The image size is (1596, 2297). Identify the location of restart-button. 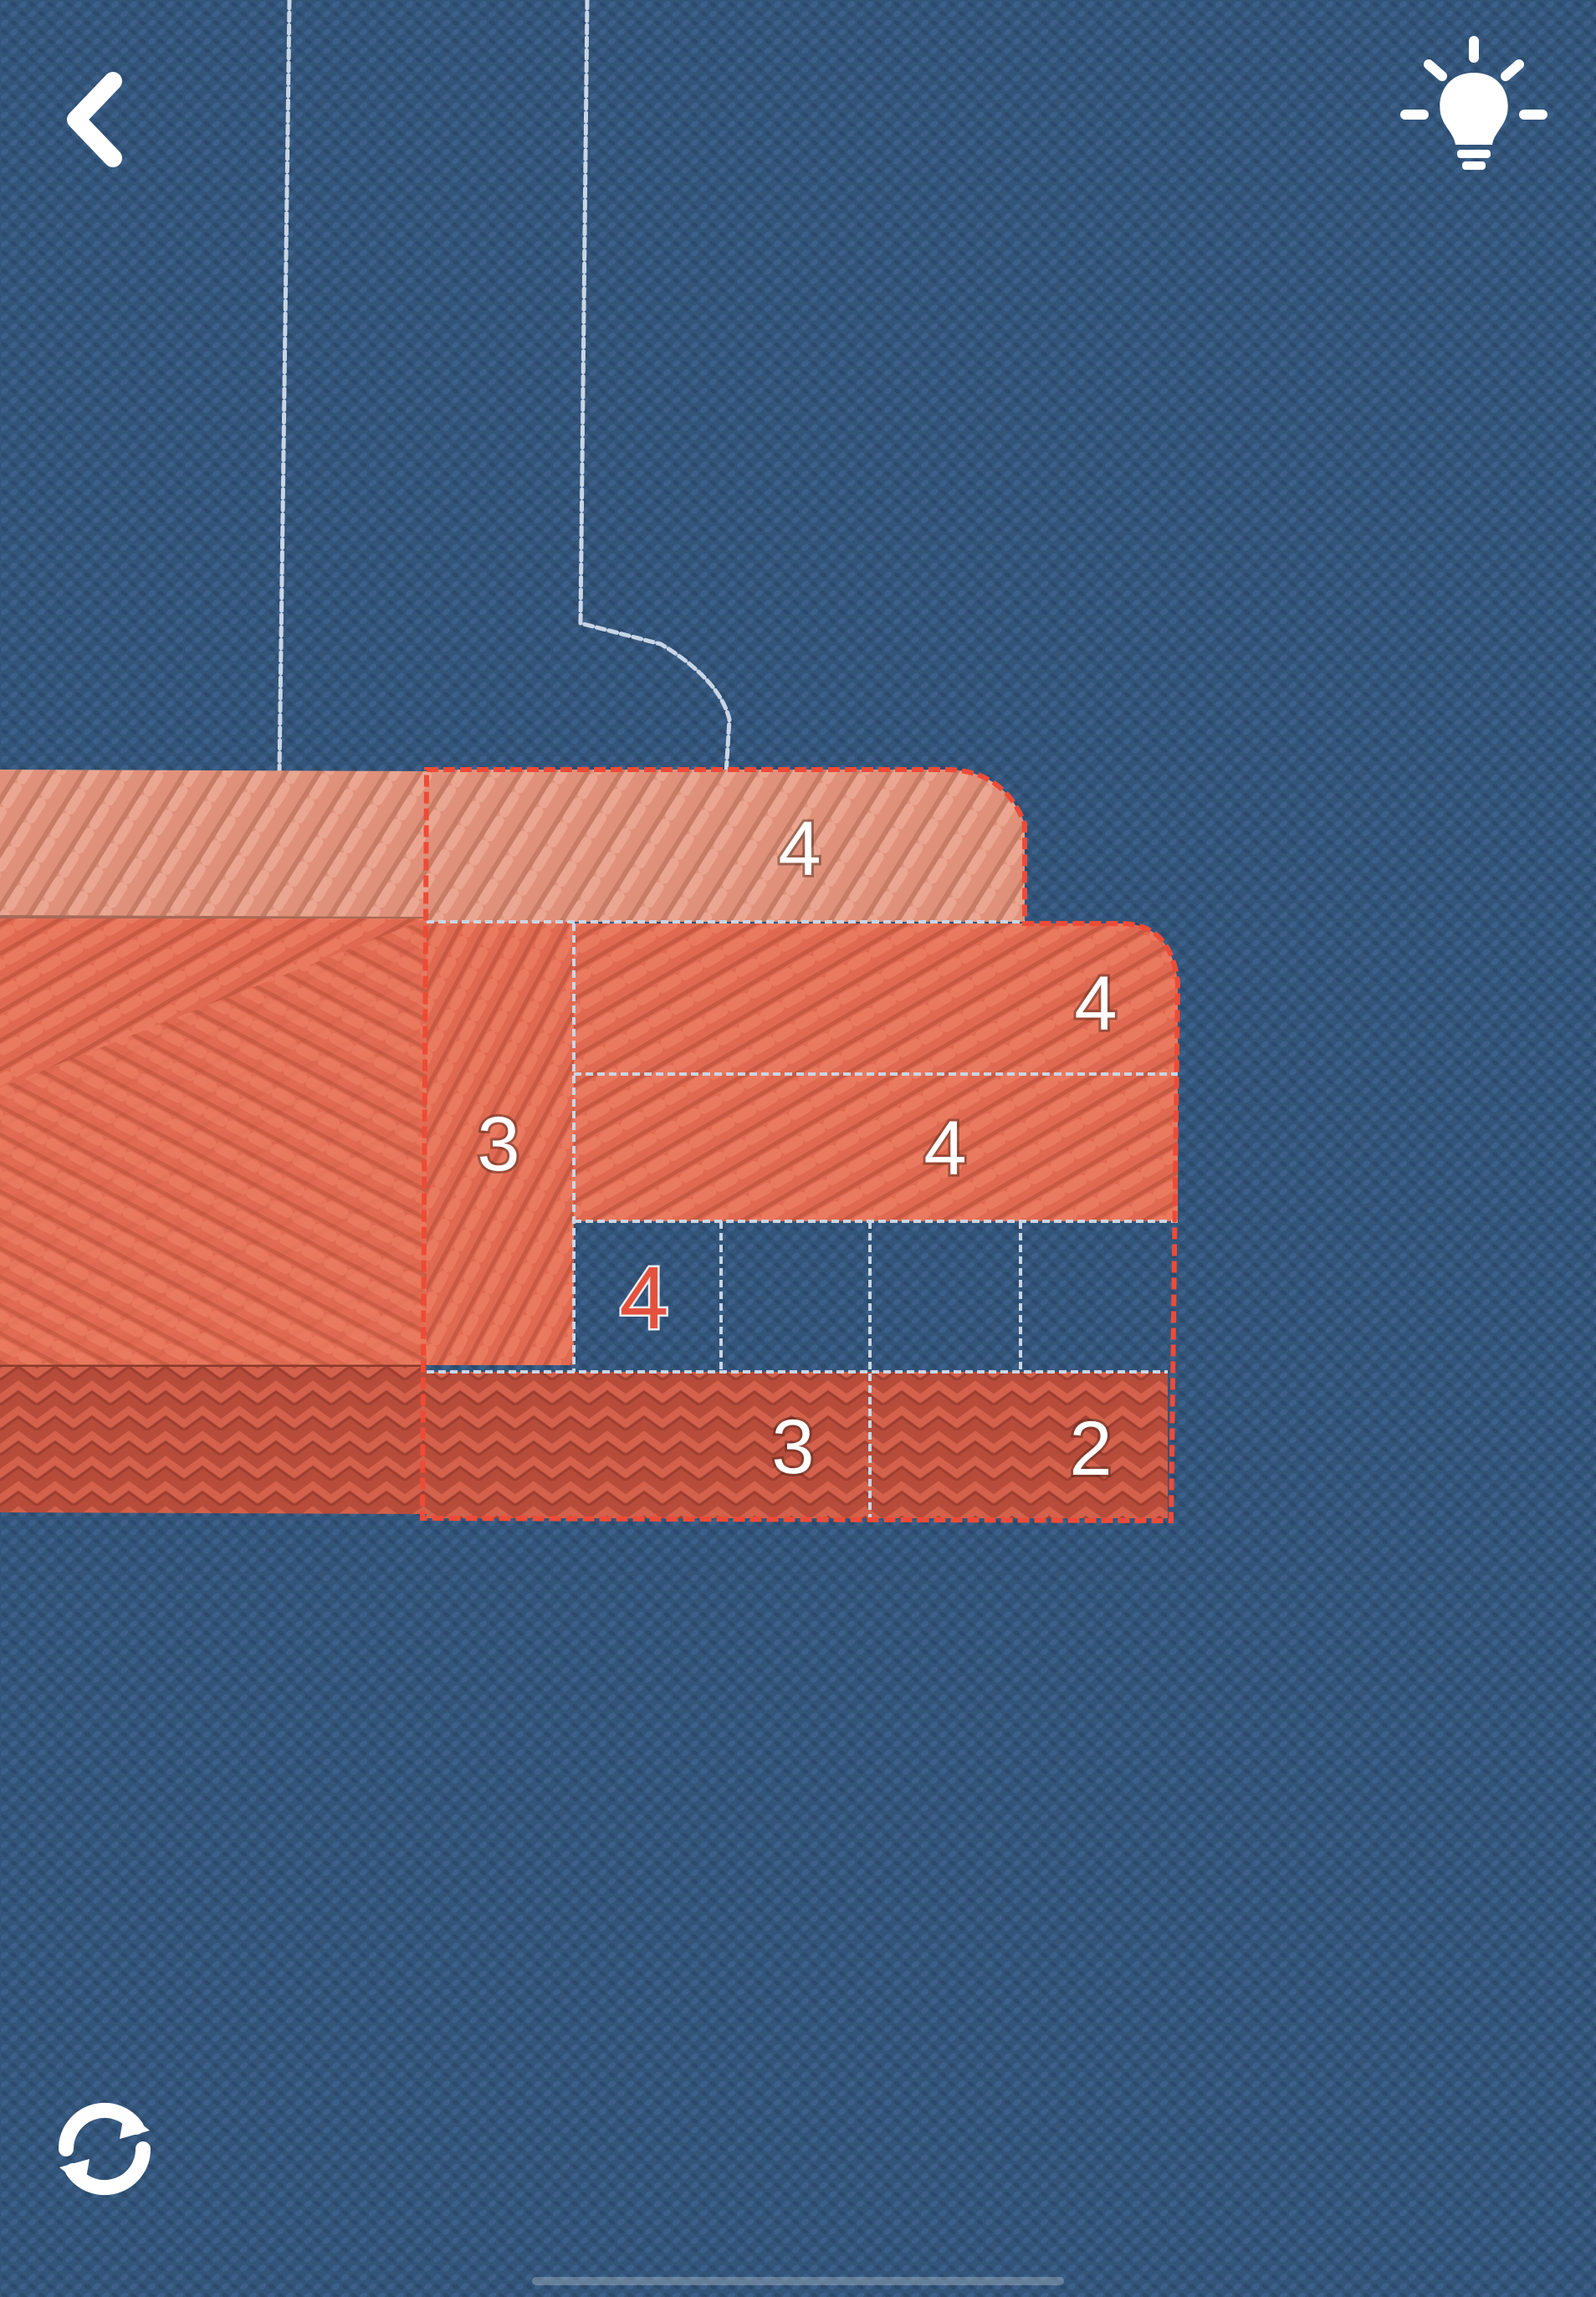
(105, 2149).